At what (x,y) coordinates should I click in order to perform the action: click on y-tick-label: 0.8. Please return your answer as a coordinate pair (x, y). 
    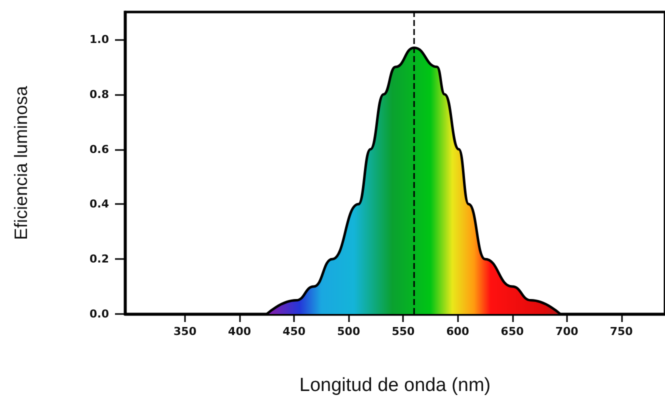
    Looking at the image, I should click on (99, 94).